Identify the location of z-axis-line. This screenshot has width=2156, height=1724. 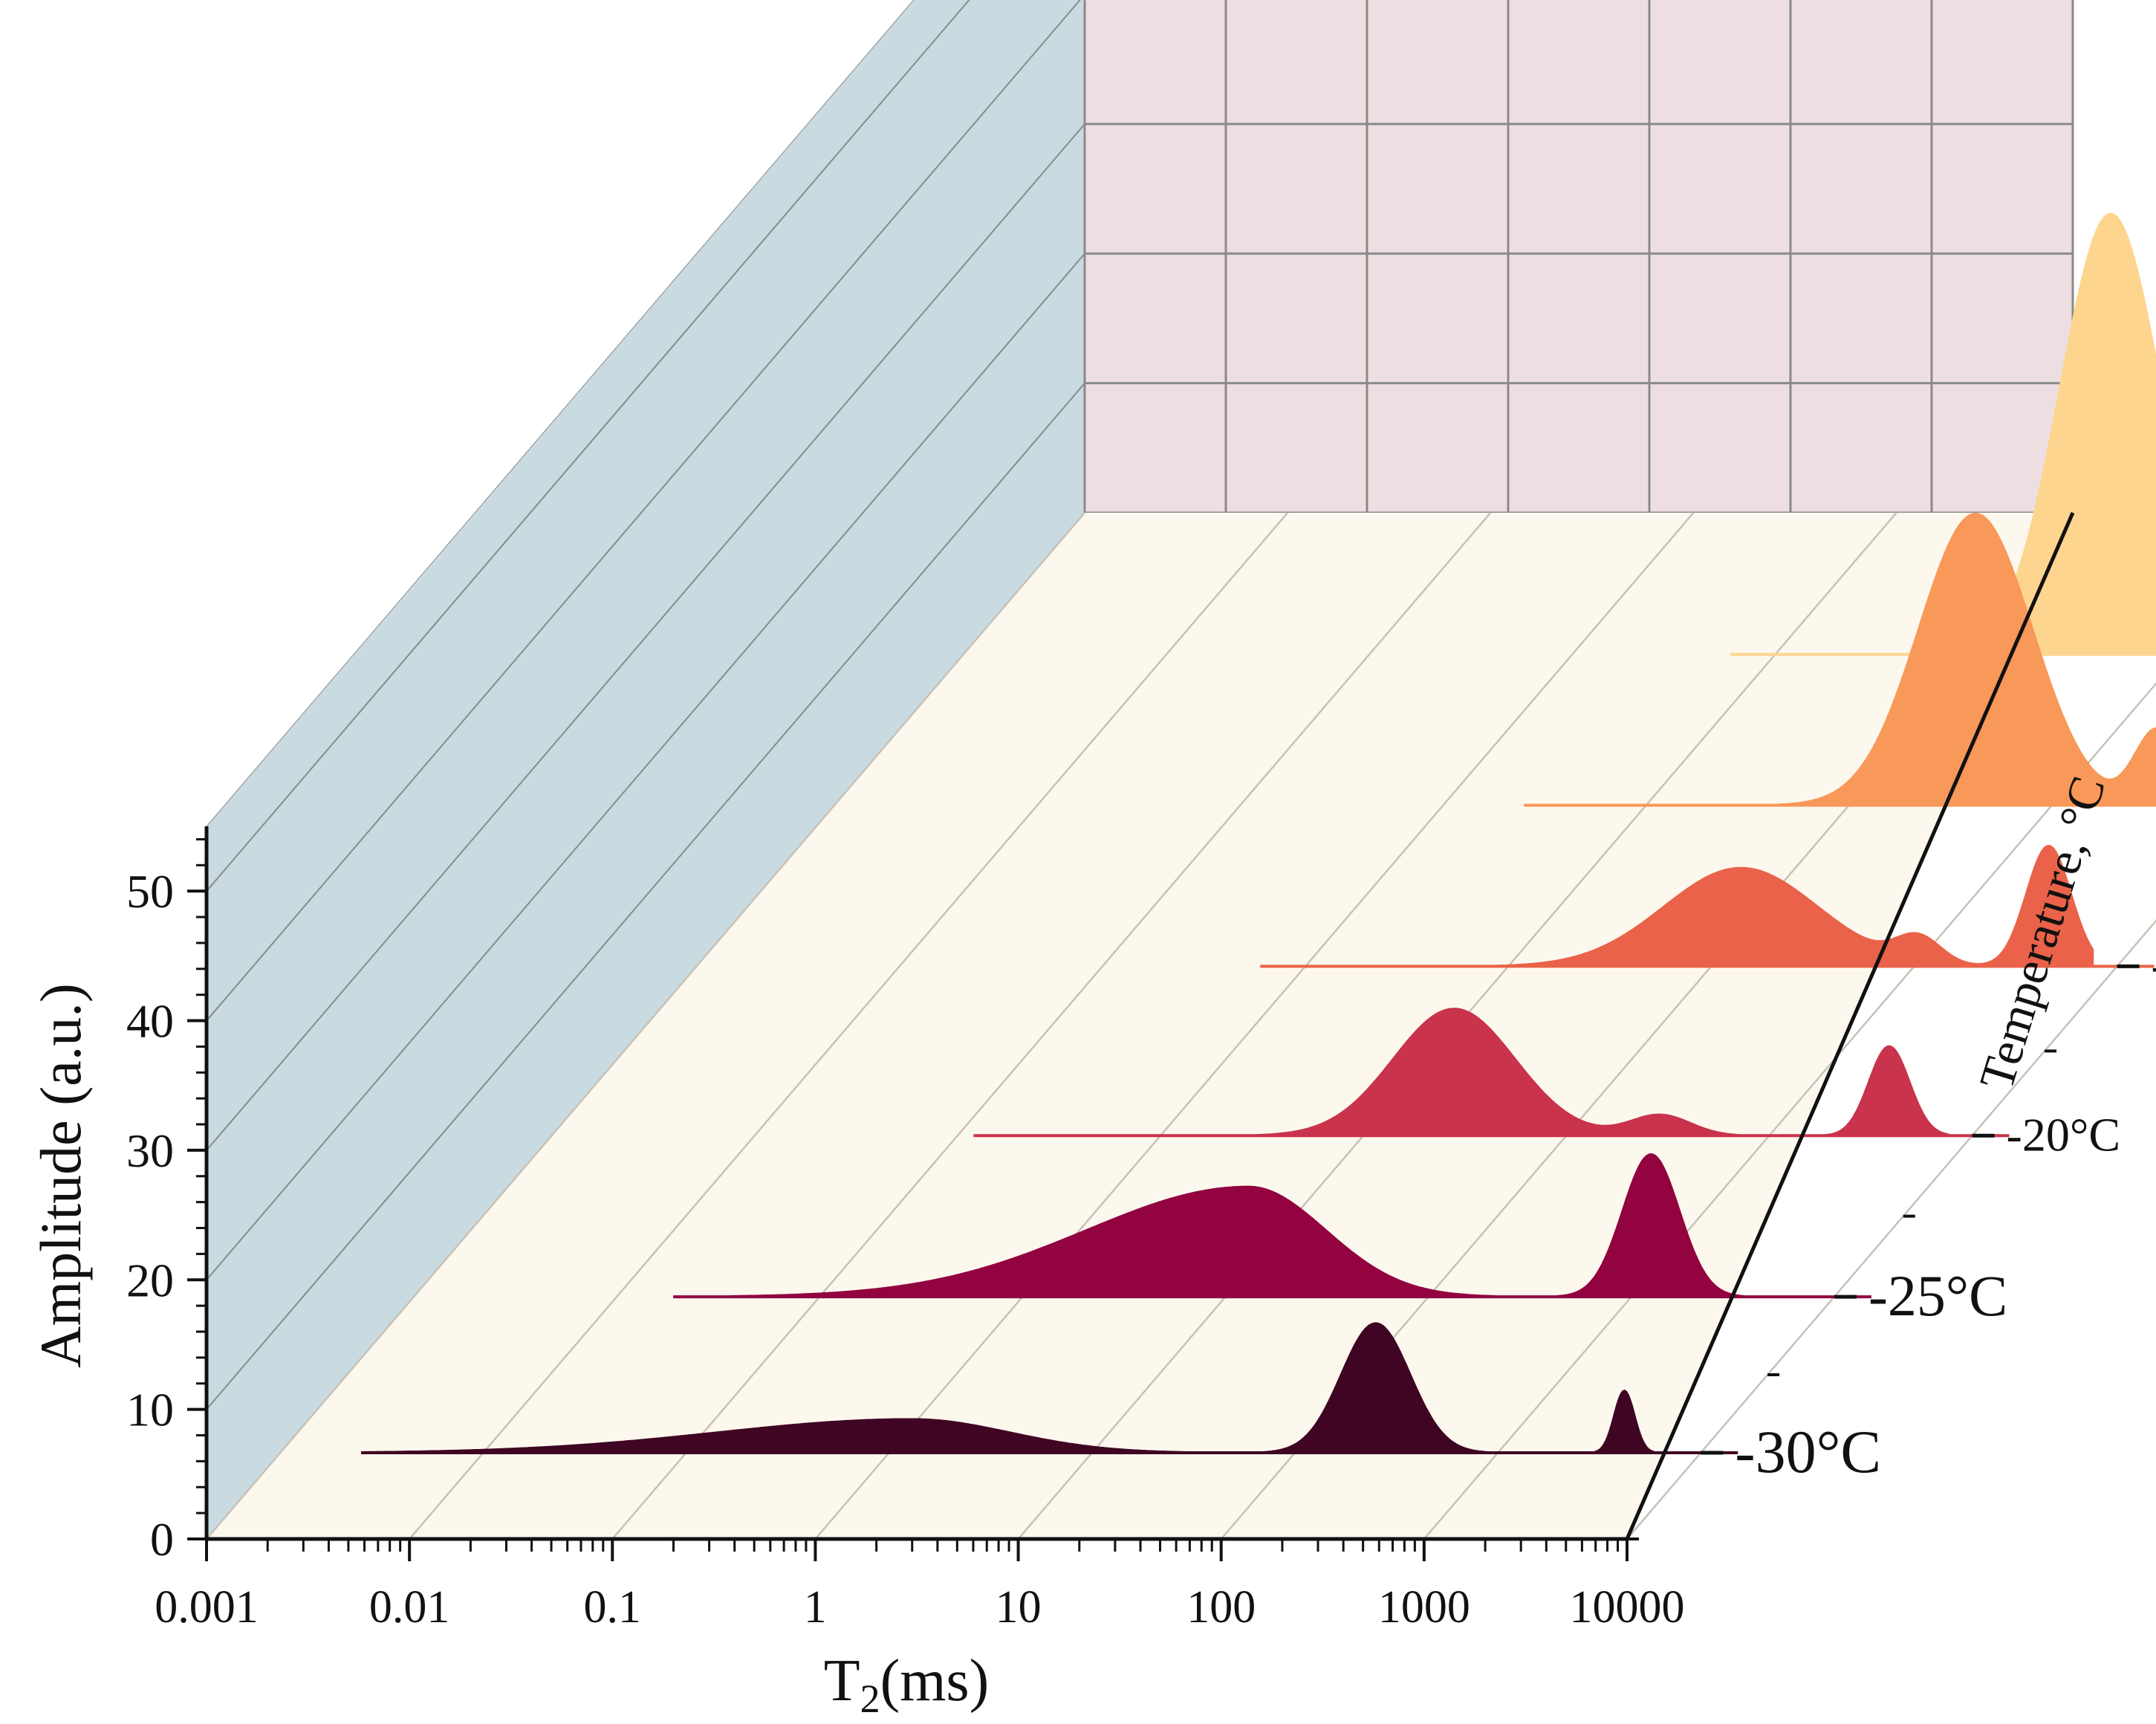
(1850, 1026).